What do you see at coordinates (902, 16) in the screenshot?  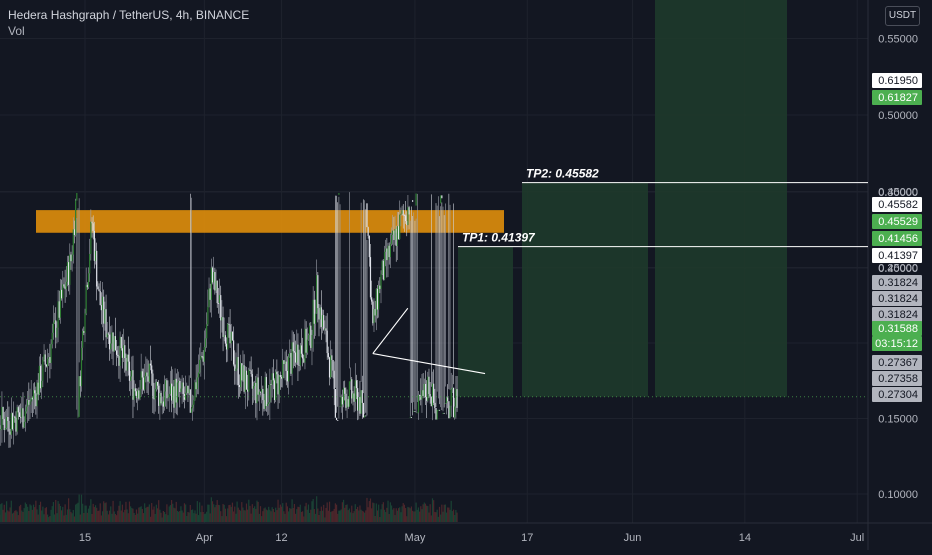 I see `currency-button: USDT` at bounding box center [902, 16].